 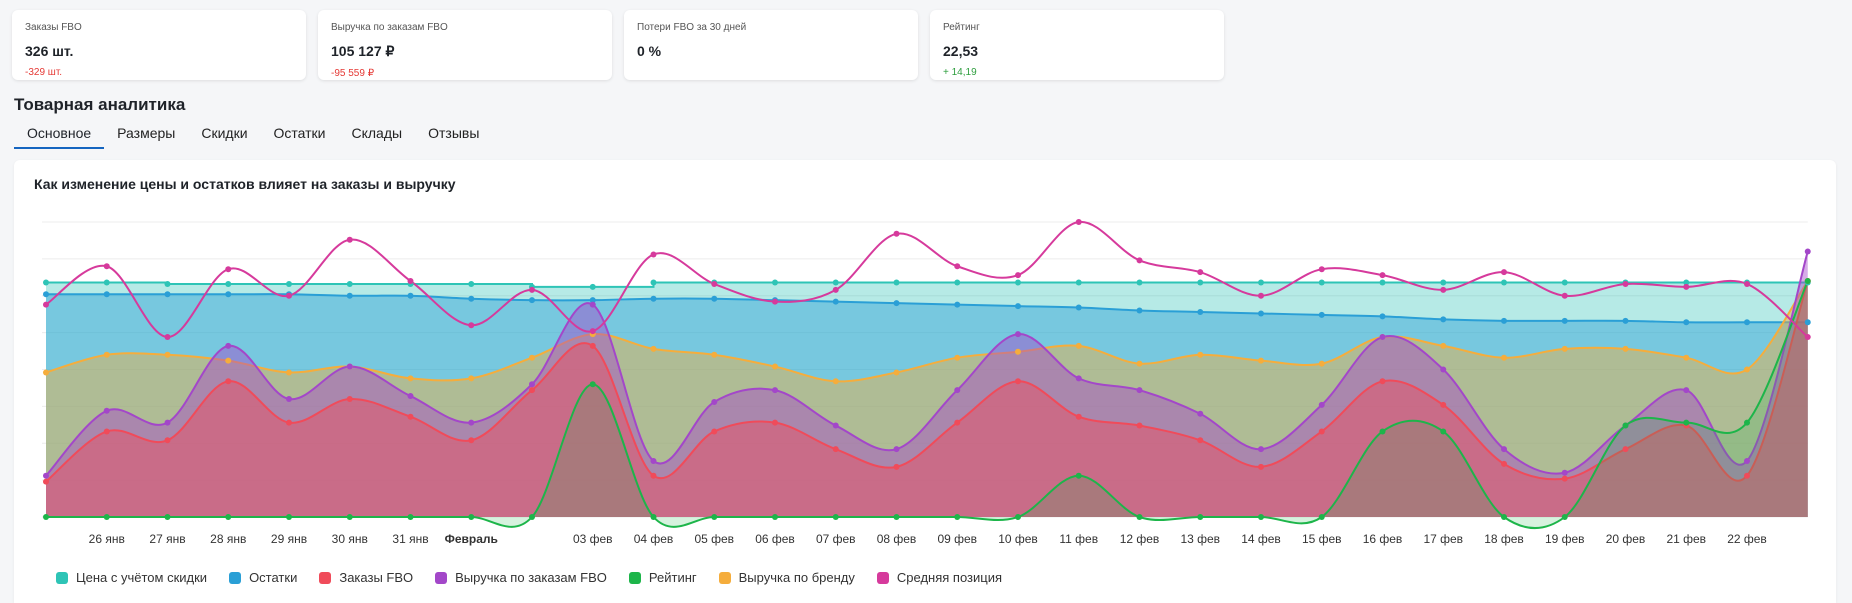 I want to click on legend-swatch, so click(x=634, y=577).